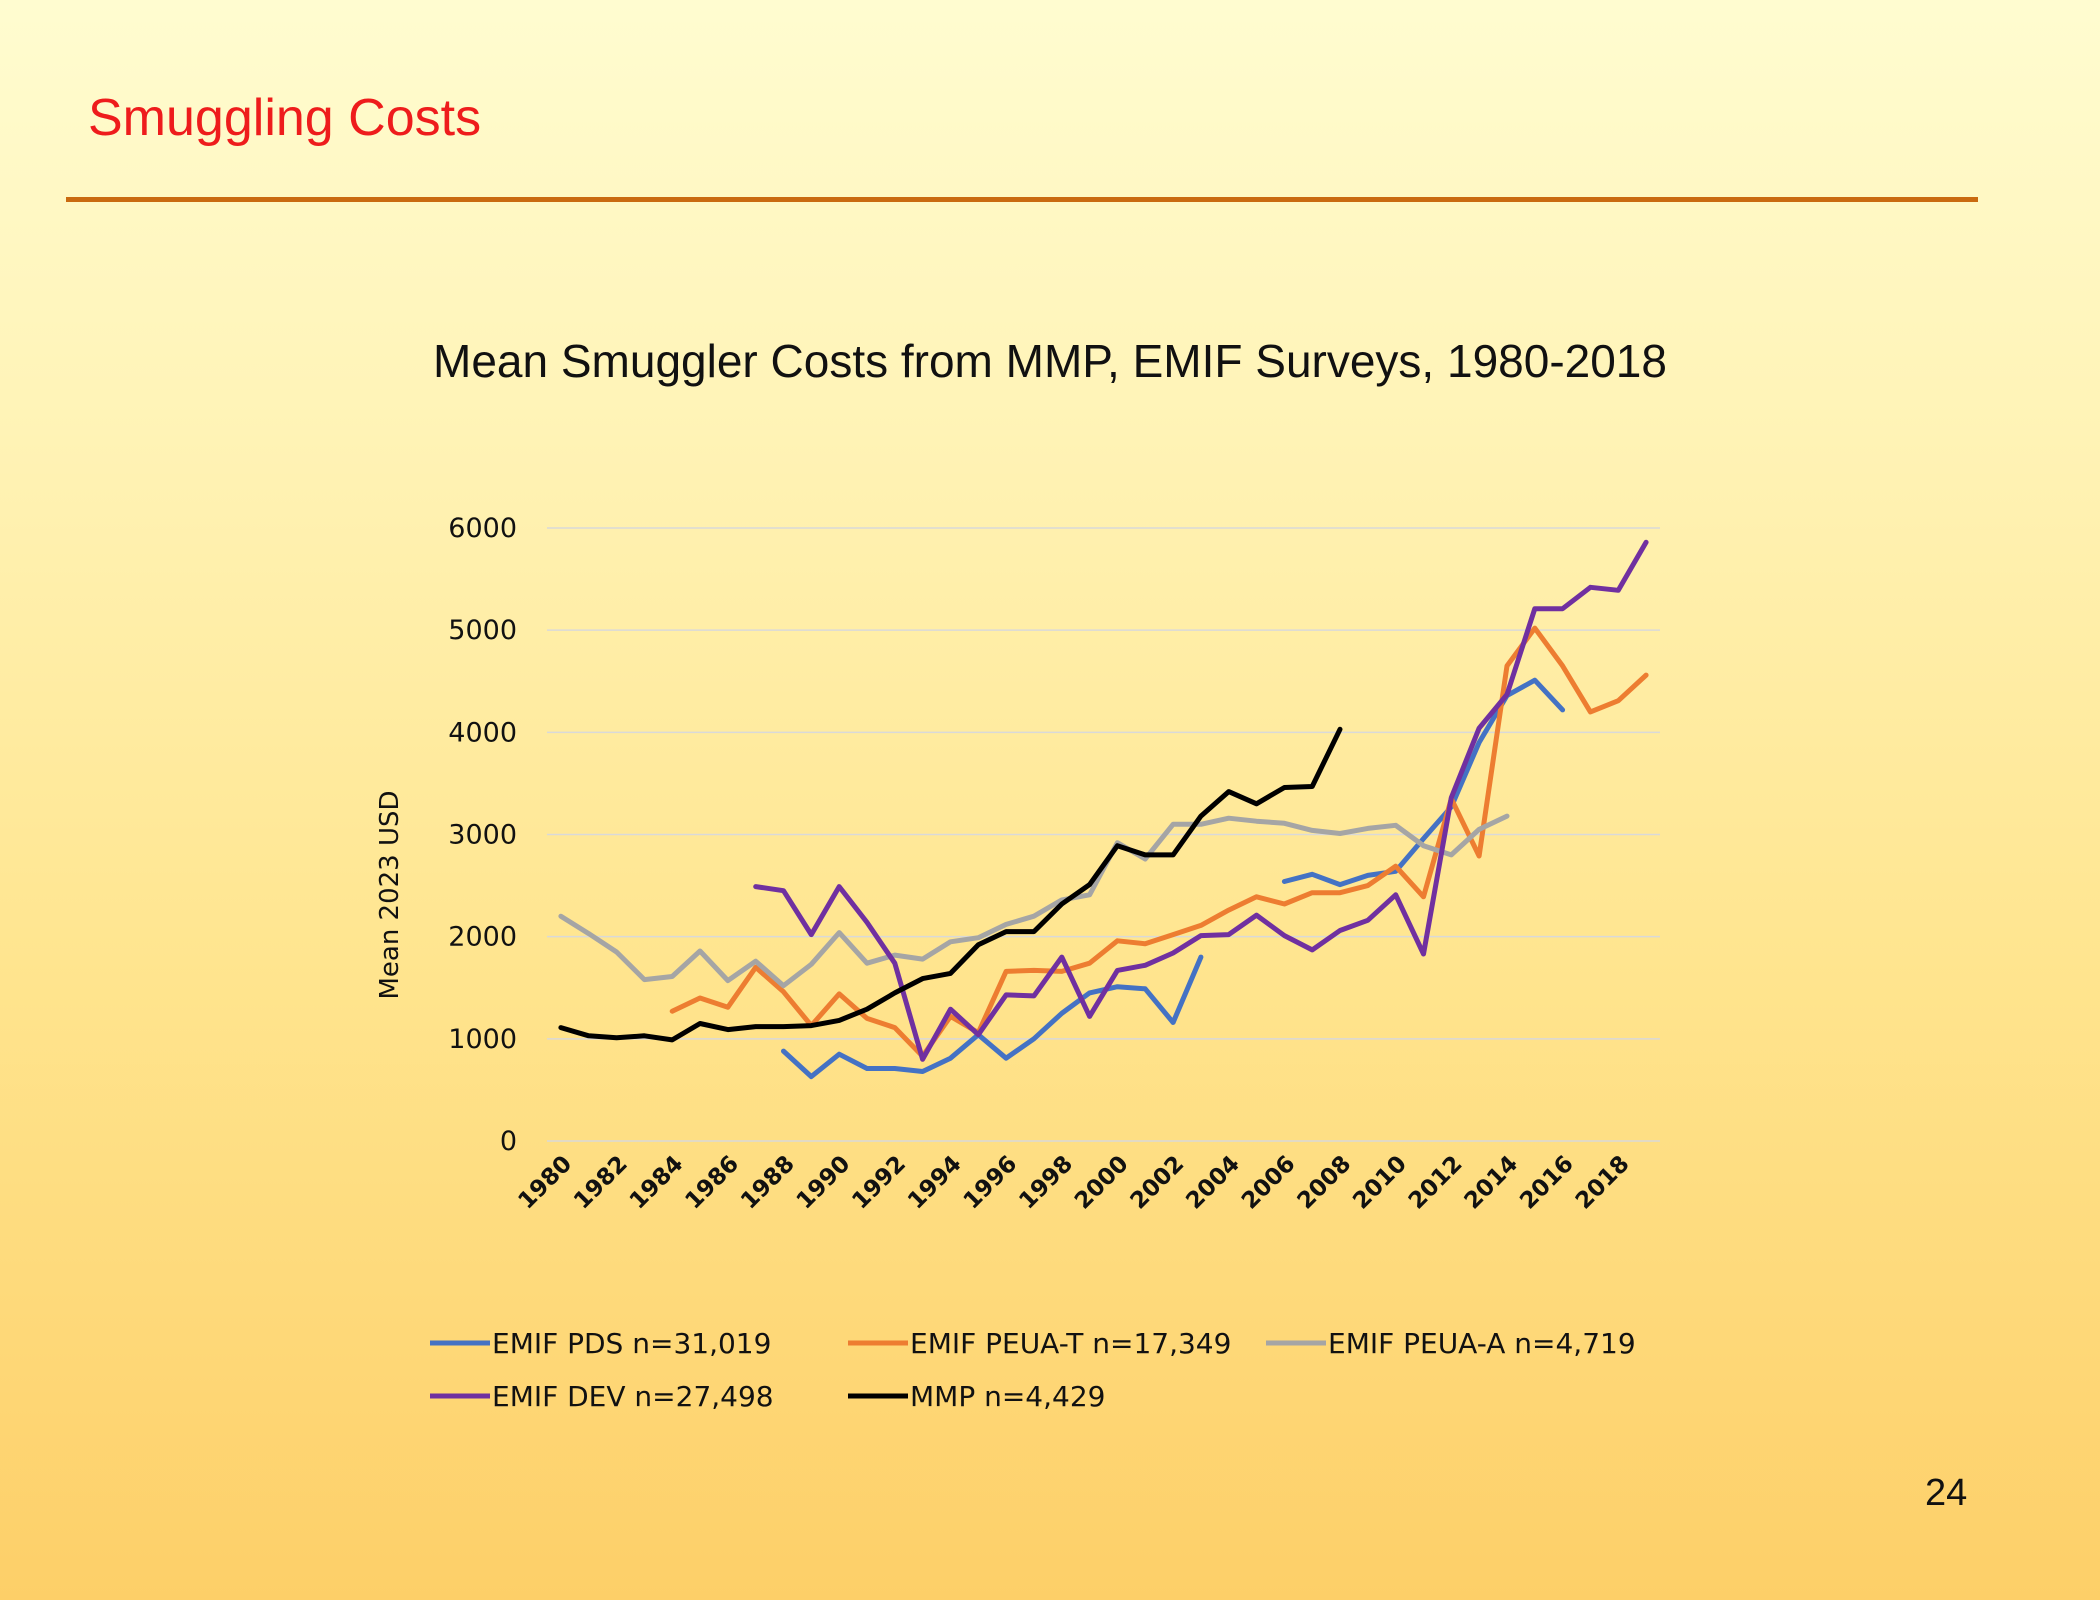  I want to click on y-axis-ticks: 0 1000 2000 3000 4000 5000 6000, so click(482, 835).